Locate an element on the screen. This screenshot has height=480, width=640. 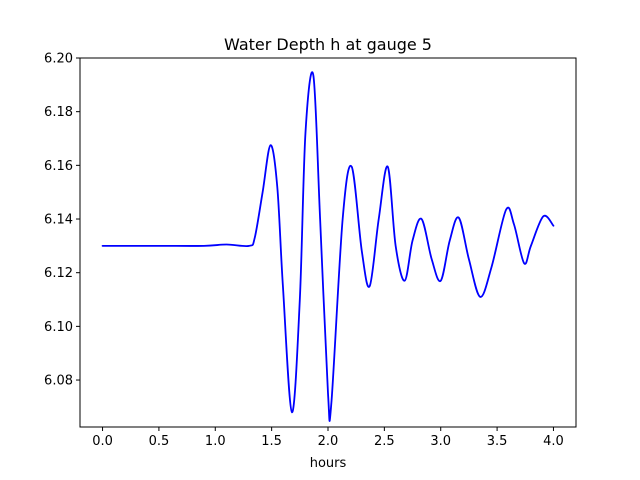
x-tick-label: 1.0 is located at coordinates (215, 441).